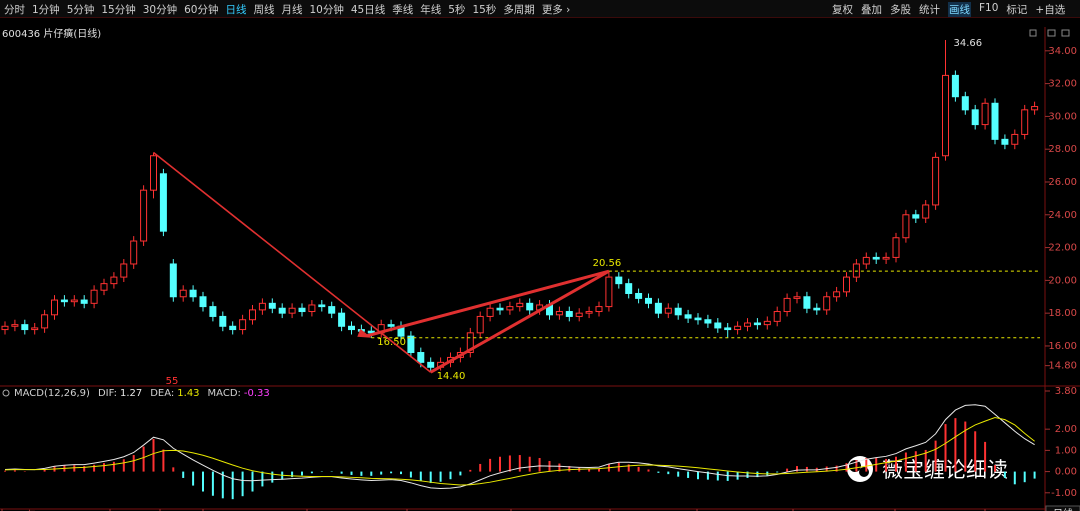 This screenshot has height=511, width=1080. I want to click on price-annotation: 14.40, so click(451, 376).